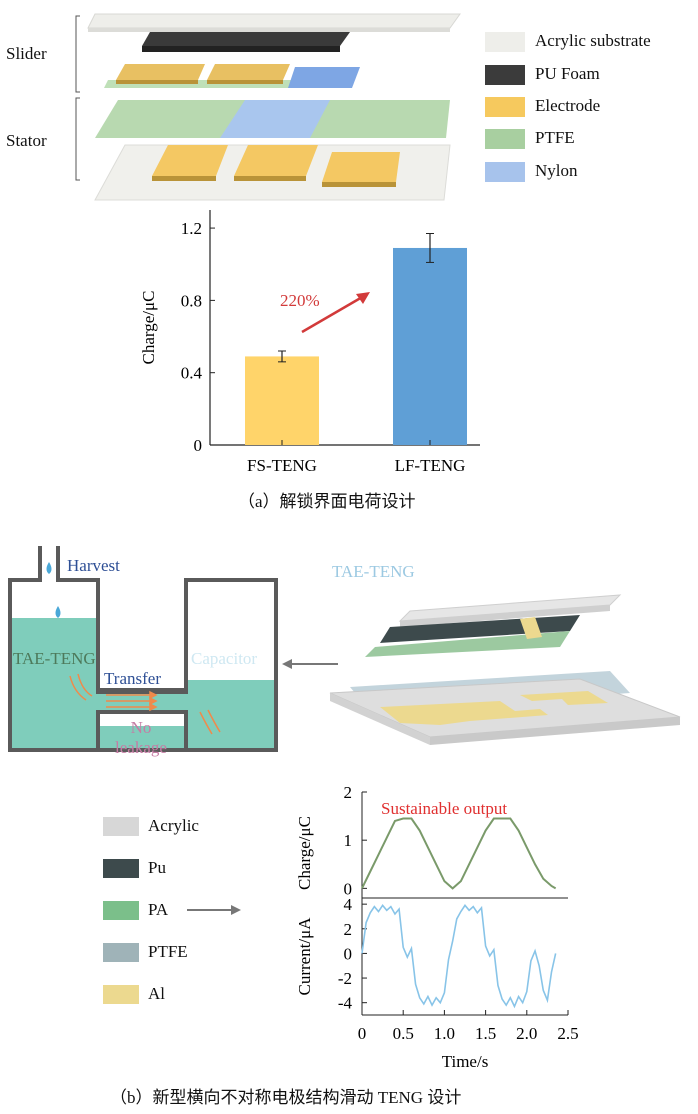  I want to click on x-tick-label: LF-TENG, so click(430, 465).